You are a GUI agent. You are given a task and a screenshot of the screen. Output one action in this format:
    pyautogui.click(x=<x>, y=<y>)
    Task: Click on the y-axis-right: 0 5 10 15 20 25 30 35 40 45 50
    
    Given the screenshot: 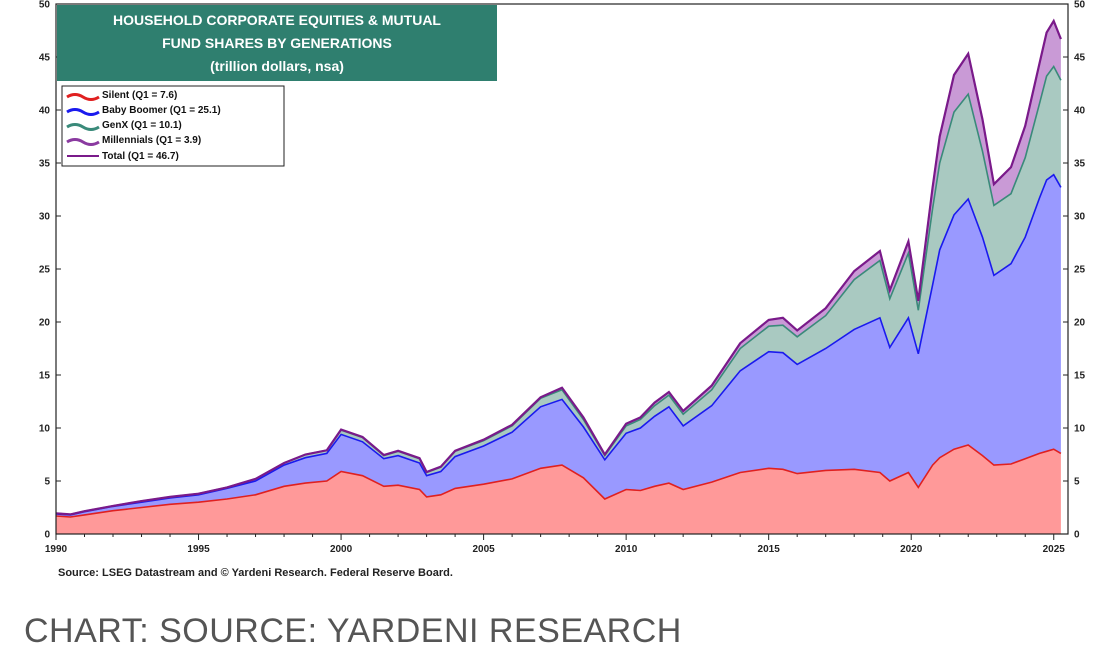 What is the action you would take?
    pyautogui.click(x=1074, y=270)
    